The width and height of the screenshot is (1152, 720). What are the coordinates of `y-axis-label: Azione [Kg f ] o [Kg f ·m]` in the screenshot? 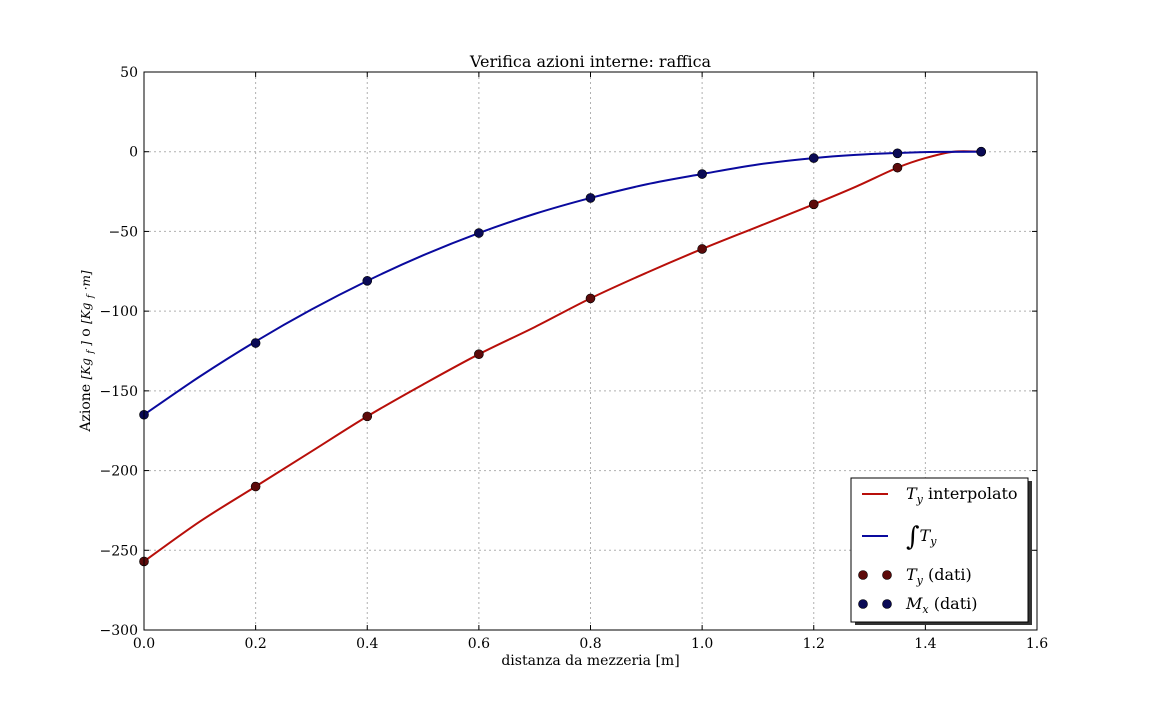 It's located at (87, 351).